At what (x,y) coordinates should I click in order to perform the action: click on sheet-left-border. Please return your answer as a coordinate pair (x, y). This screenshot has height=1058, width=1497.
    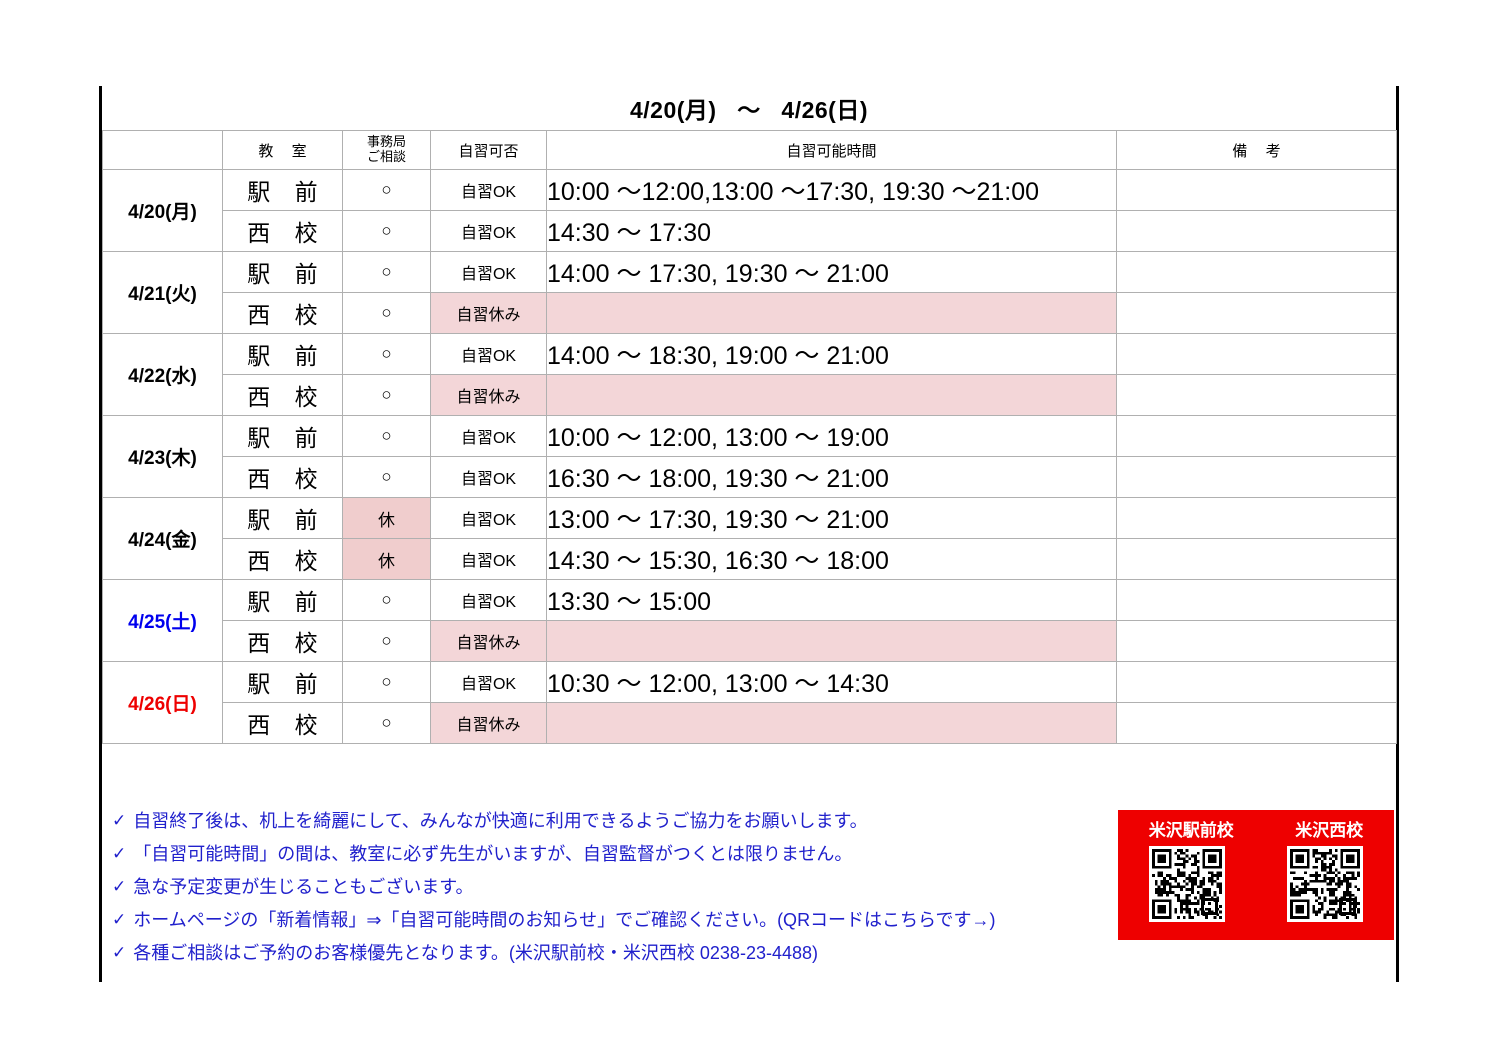
    Looking at the image, I should click on (100, 534).